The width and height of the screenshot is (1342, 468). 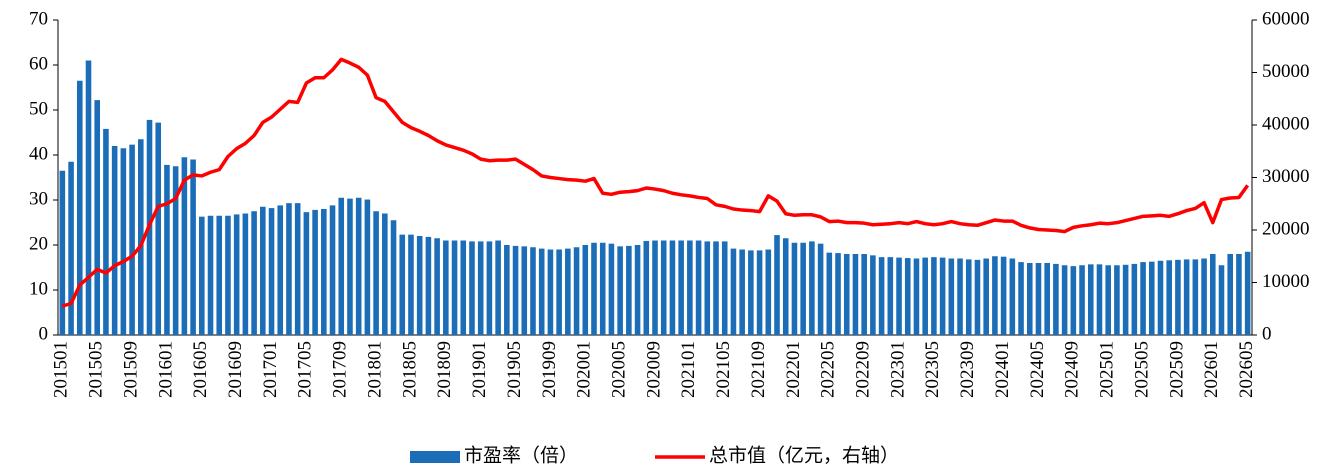 What do you see at coordinates (38, 18) in the screenshot?
I see `y-tick-label: 70` at bounding box center [38, 18].